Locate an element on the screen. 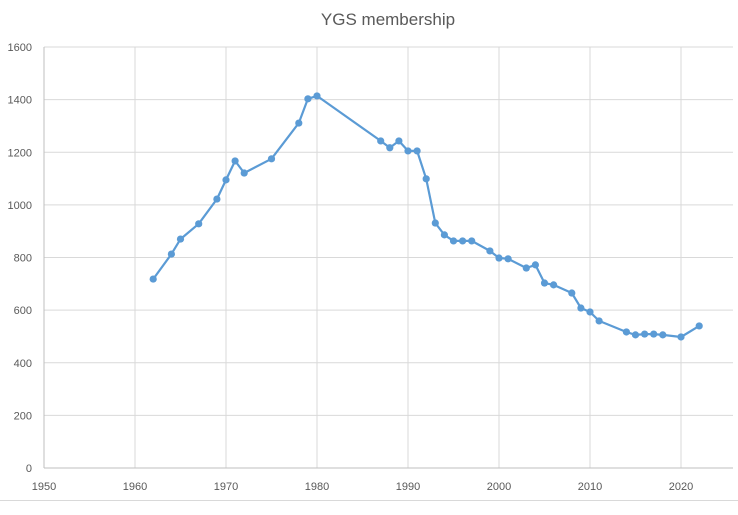  x-tick-label: 2010 is located at coordinates (590, 487).